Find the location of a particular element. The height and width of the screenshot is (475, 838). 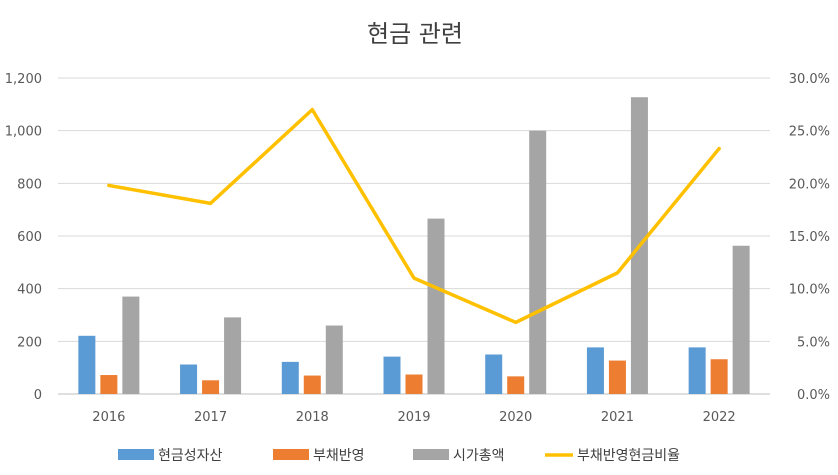

y-right-tick-label: 15.0% is located at coordinates (809, 237).